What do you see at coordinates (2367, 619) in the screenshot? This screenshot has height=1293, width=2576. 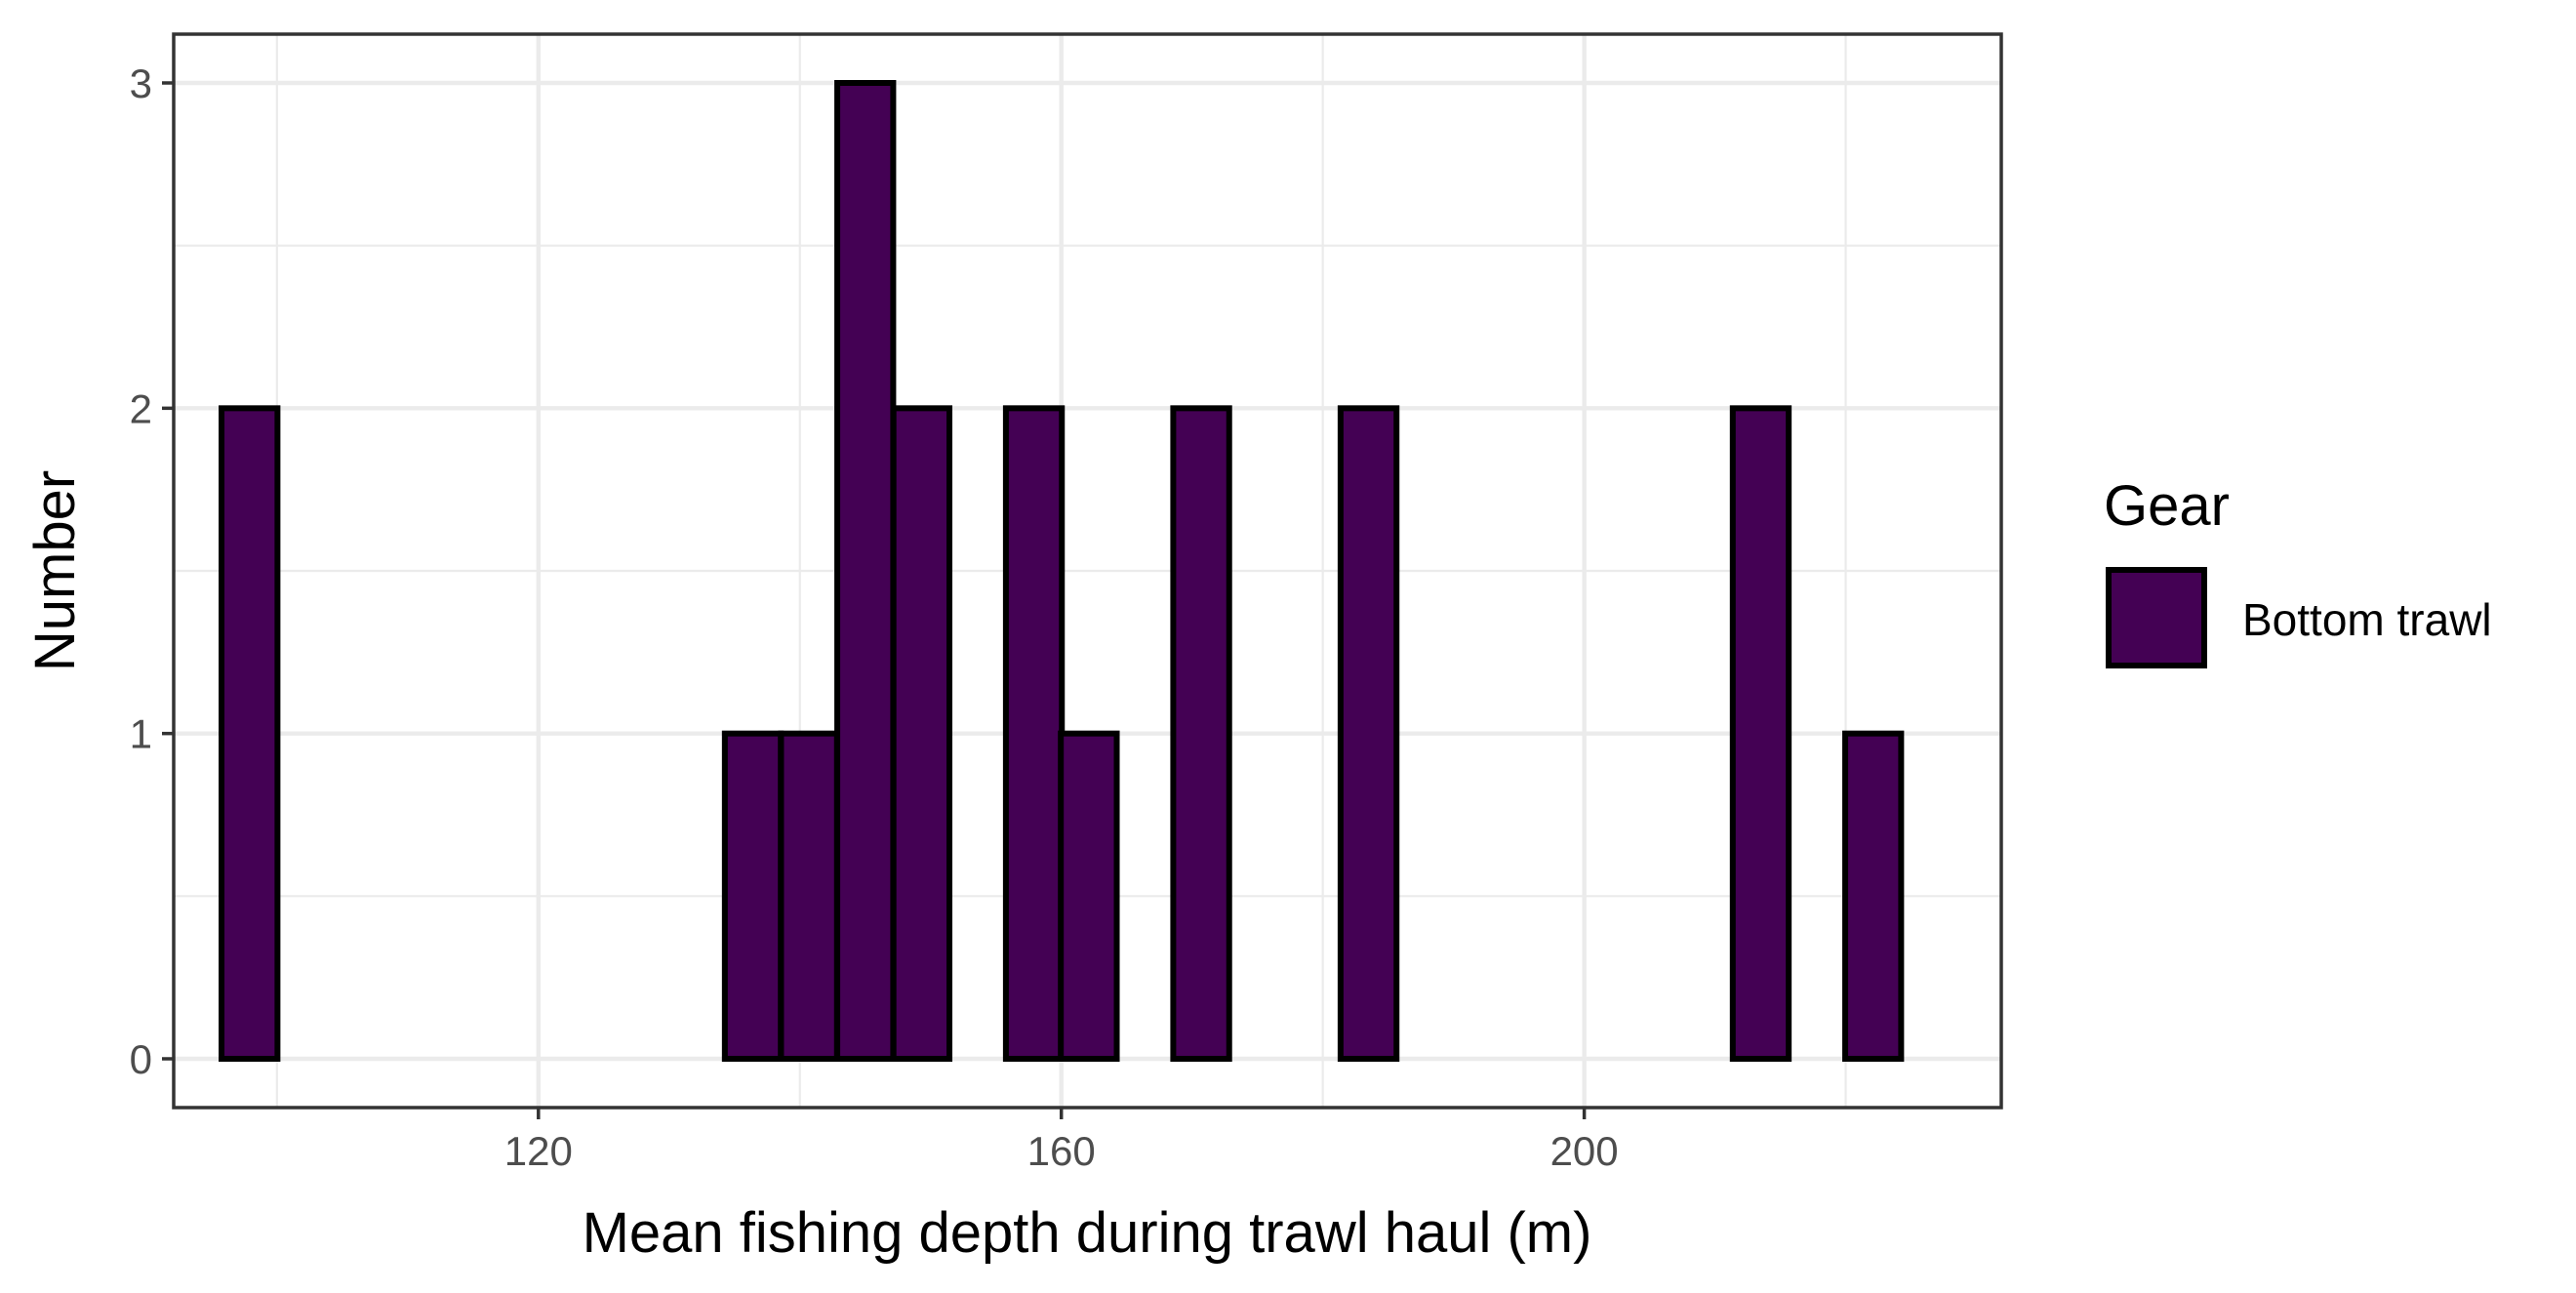 I see `legend-label-bottom-trawl: Bottom trawl` at bounding box center [2367, 619].